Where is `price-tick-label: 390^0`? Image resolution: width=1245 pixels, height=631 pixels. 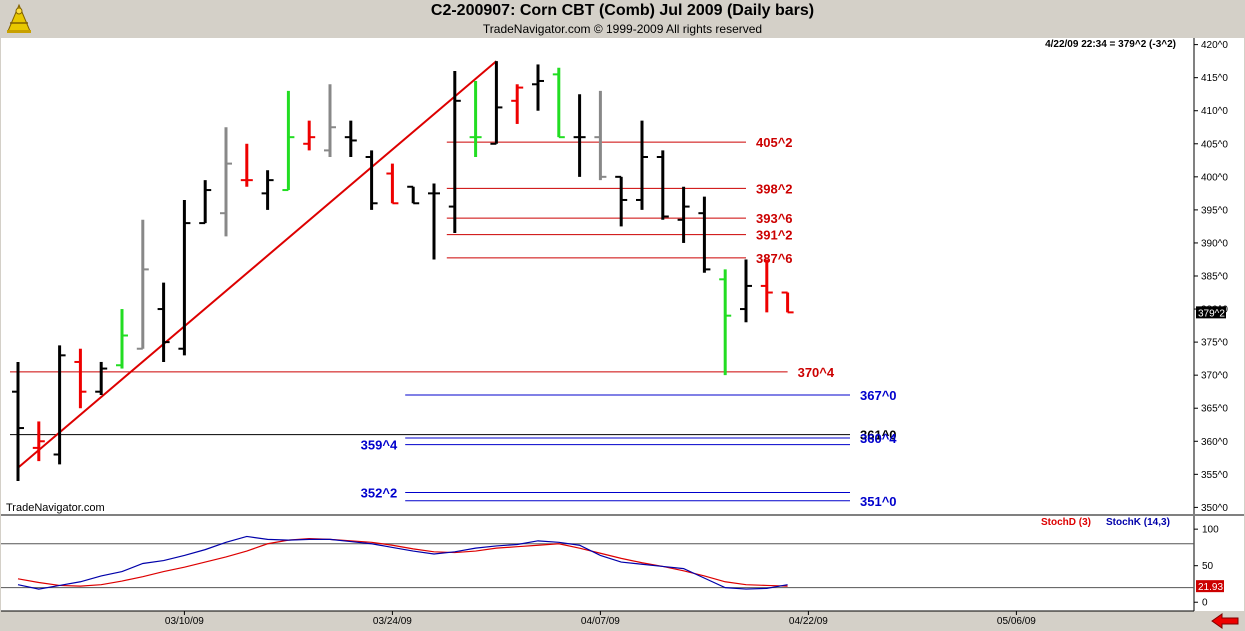
price-tick-label: 390^0 is located at coordinates (1214, 243).